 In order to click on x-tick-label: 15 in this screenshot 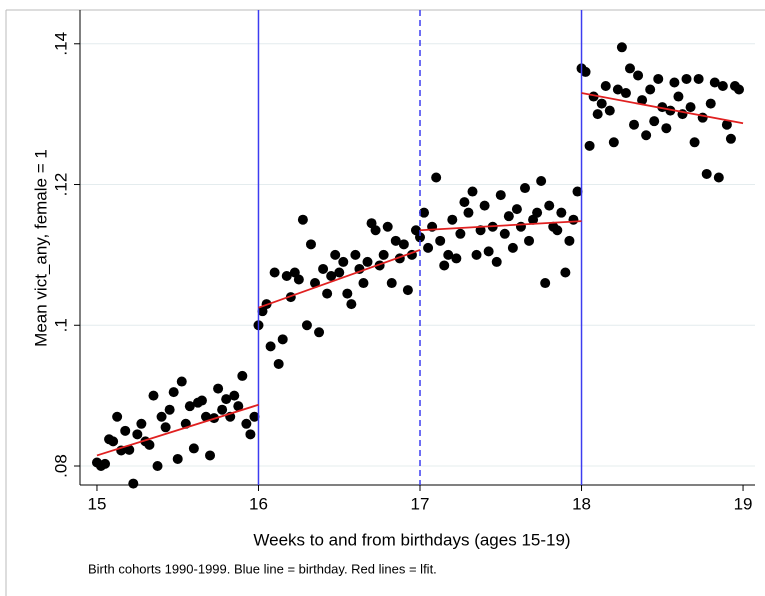, I will do `click(96, 503)`.